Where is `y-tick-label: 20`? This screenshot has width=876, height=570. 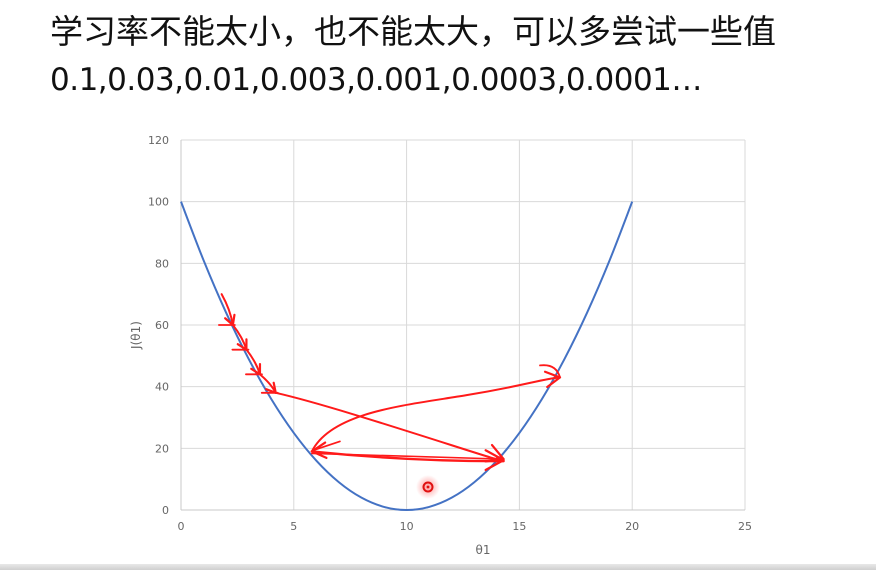 y-tick-label: 20 is located at coordinates (162, 448).